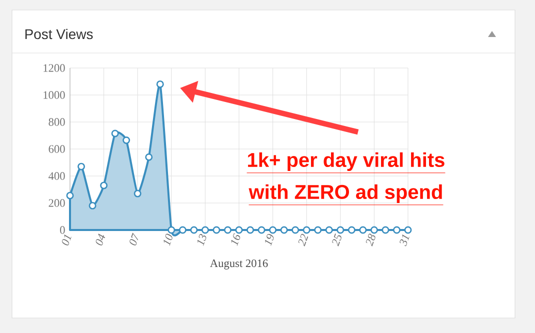 The height and width of the screenshot is (333, 535). What do you see at coordinates (56, 122) in the screenshot?
I see `y-tick-label: 800` at bounding box center [56, 122].